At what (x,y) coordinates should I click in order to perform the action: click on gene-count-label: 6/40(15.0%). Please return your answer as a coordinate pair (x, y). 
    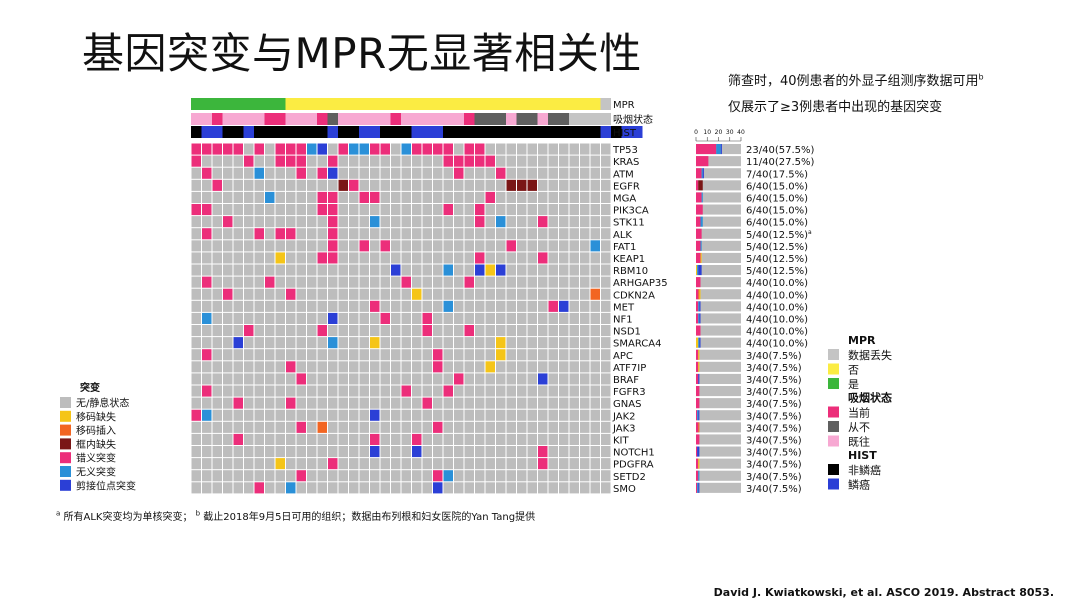
    Looking at the image, I should click on (777, 199).